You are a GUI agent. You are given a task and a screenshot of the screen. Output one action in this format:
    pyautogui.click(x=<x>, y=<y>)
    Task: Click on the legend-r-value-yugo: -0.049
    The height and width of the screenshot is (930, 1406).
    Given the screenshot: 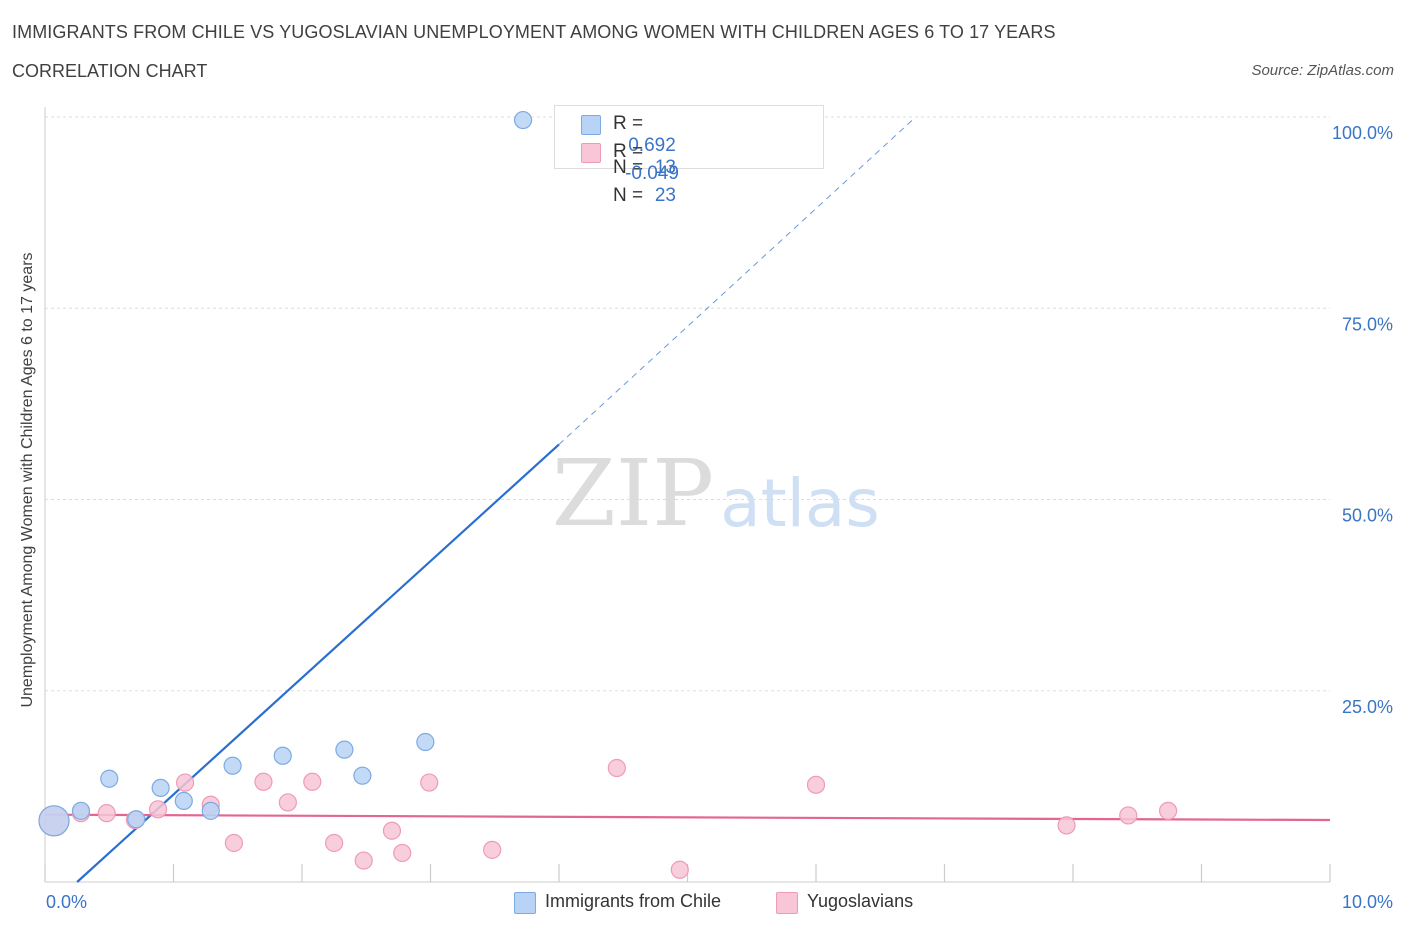 What is the action you would take?
    pyautogui.click(x=652, y=173)
    